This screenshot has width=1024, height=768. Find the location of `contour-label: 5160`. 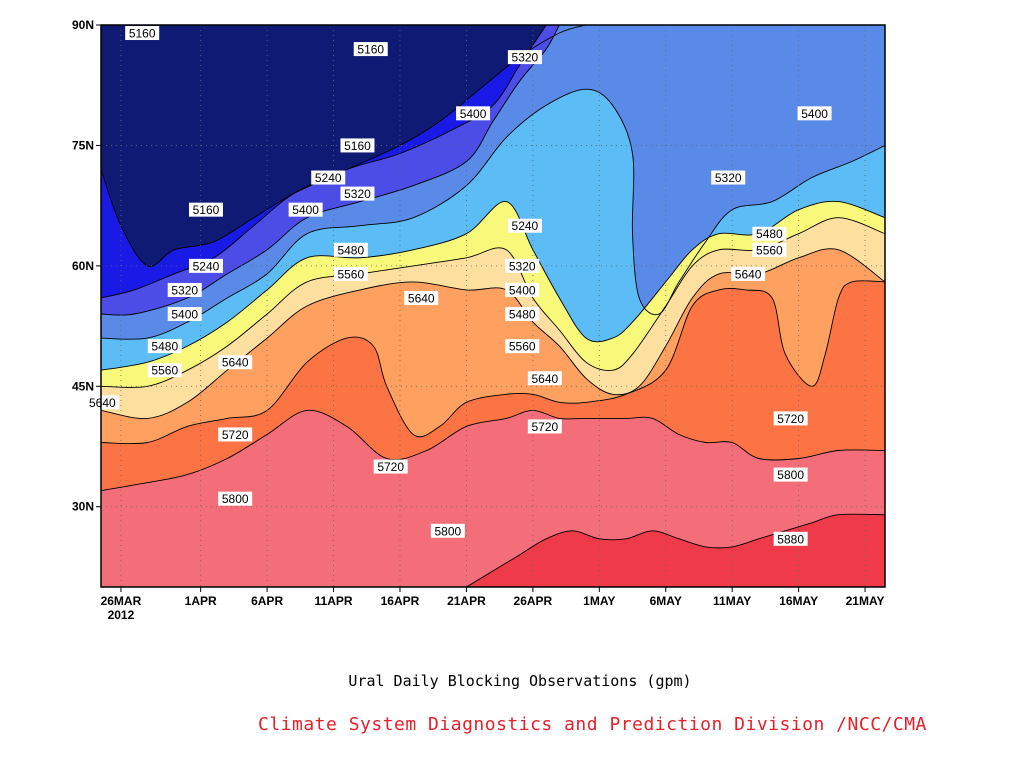

contour-label: 5160 is located at coordinates (142, 33).